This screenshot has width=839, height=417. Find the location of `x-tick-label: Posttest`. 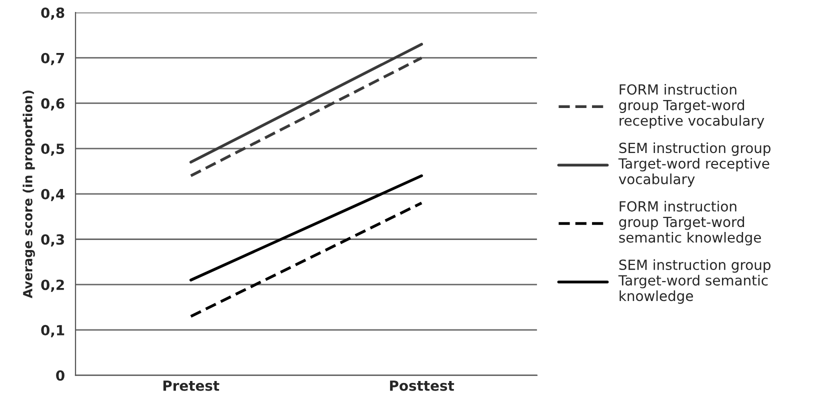

x-tick-label: Posttest is located at coordinates (422, 385).